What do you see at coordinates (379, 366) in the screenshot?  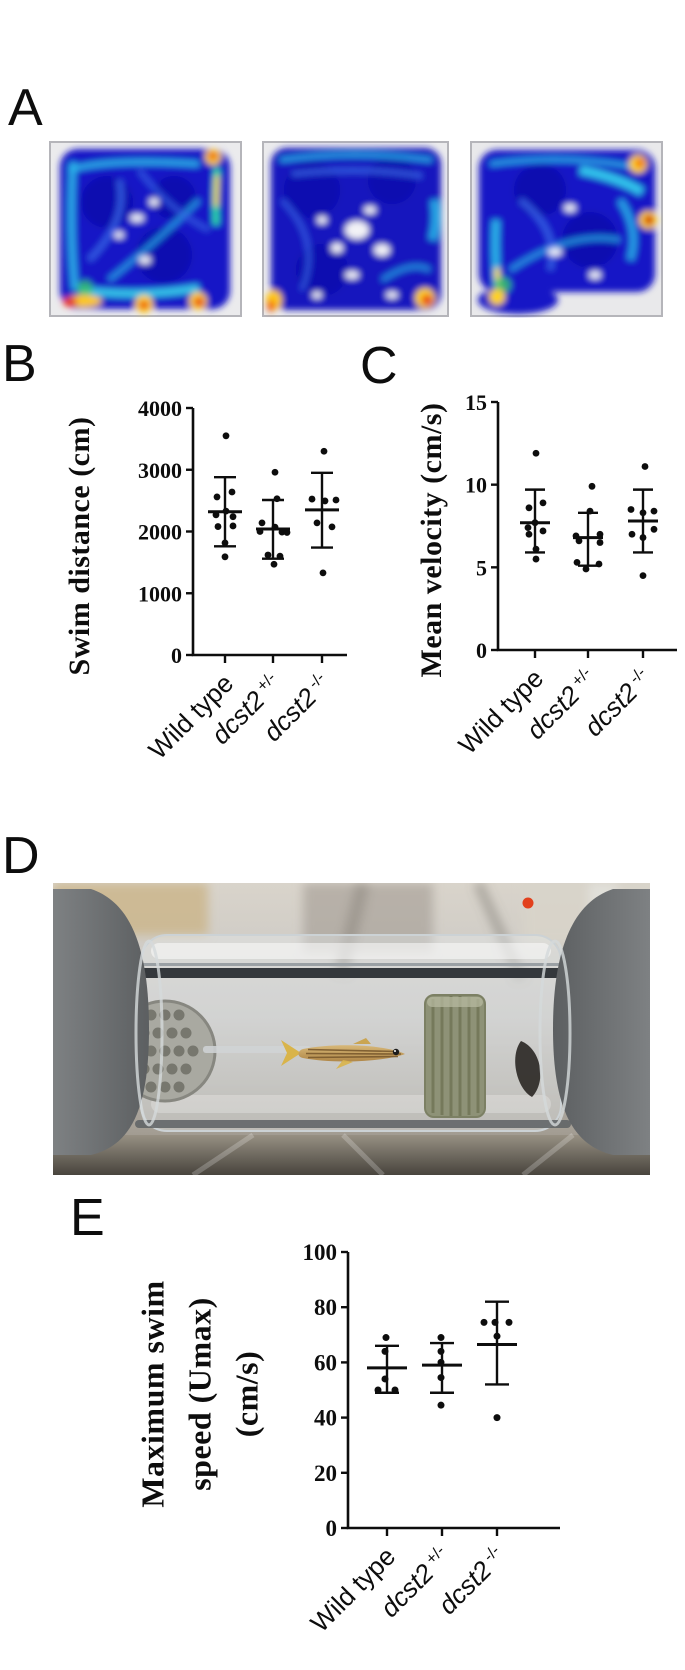 I see `panel-label-c: C` at bounding box center [379, 366].